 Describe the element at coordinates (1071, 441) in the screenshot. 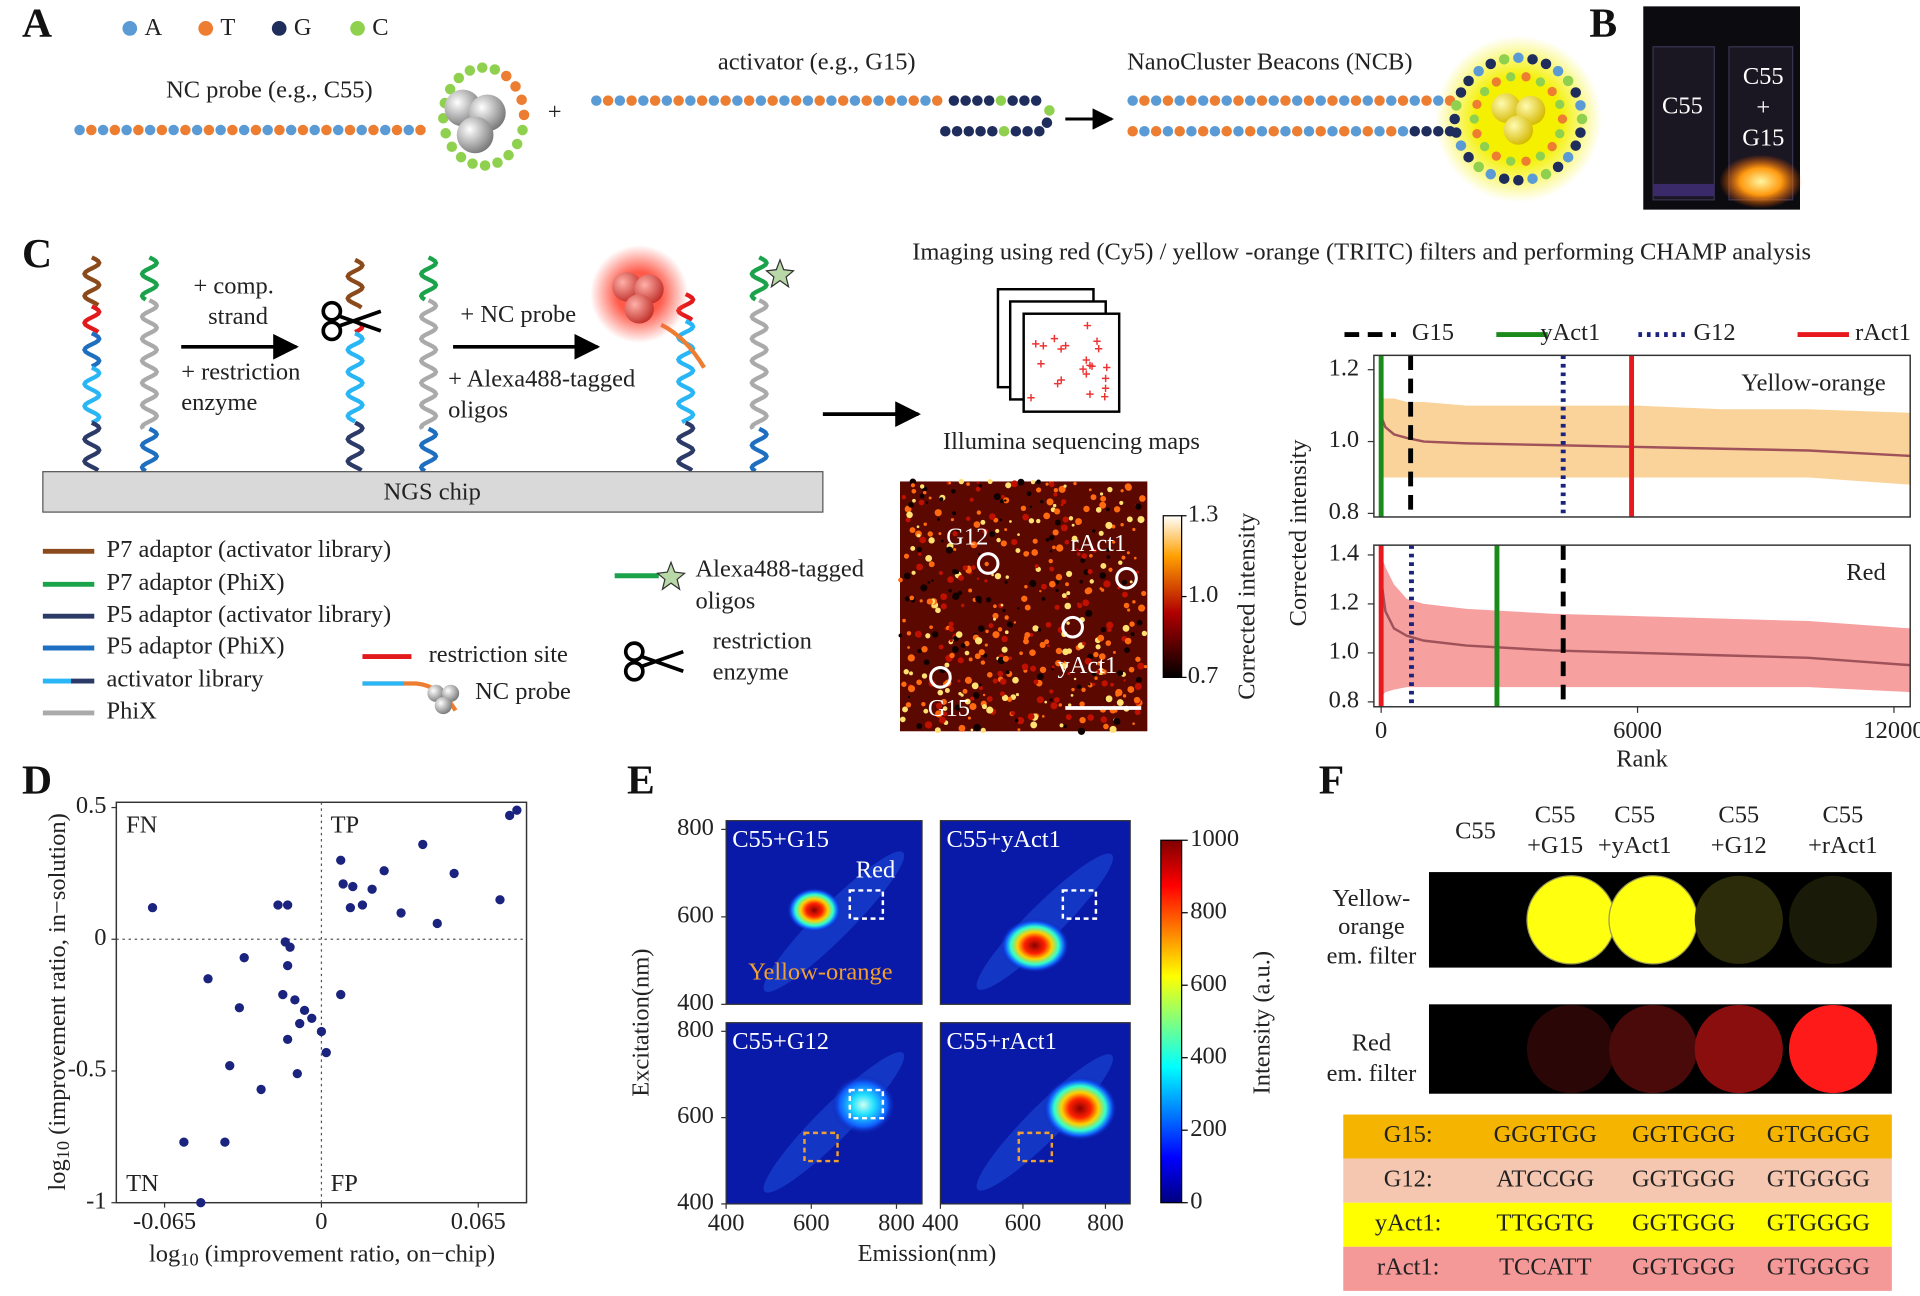

I see `label: Illumina sequencing maps` at that location.